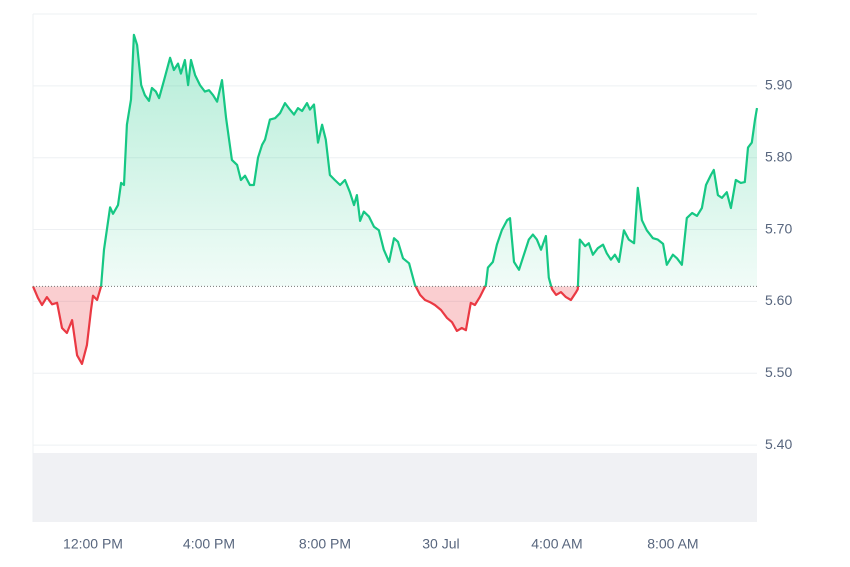 The image size is (850, 567). I want to click on x-tick-label: 4:00 AM, so click(556, 544).